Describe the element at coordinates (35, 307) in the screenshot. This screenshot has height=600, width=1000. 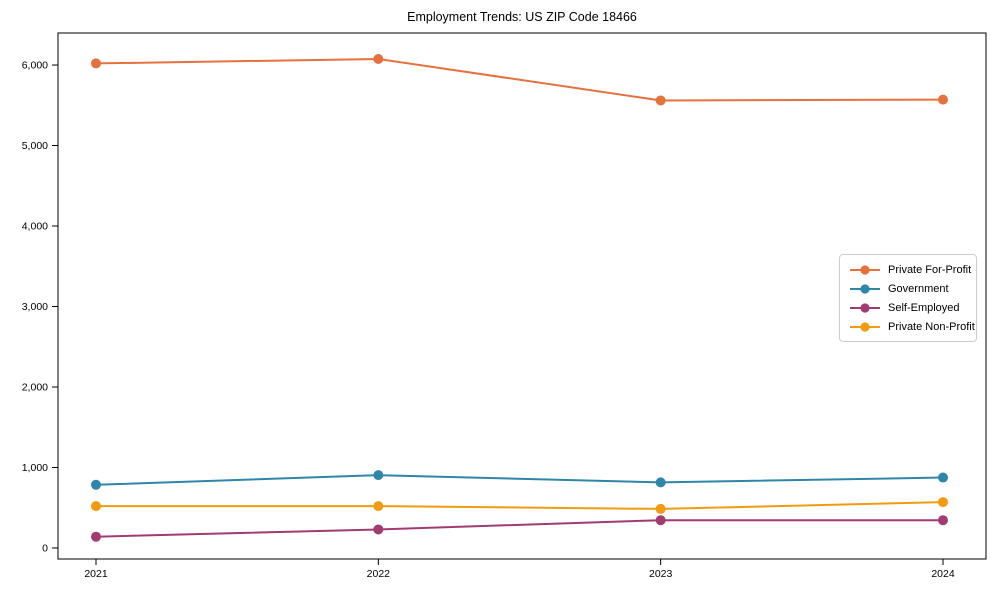
I see `y-tick-label: 3,000` at that location.